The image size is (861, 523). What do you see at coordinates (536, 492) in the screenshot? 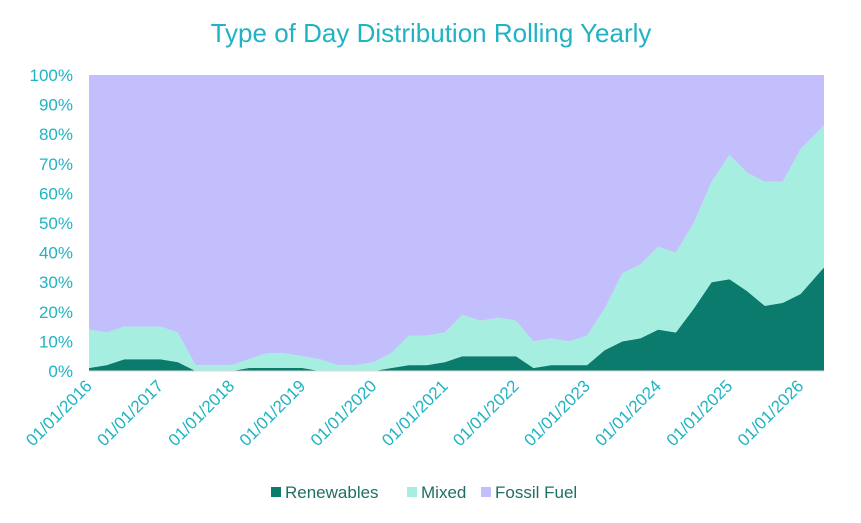
I see `legend-label: Fossil Fuel` at bounding box center [536, 492].